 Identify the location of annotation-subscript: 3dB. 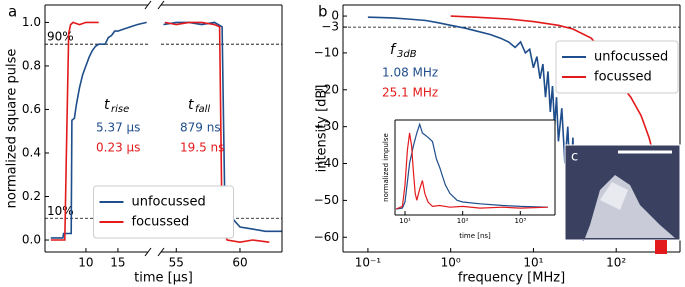
(407, 54).